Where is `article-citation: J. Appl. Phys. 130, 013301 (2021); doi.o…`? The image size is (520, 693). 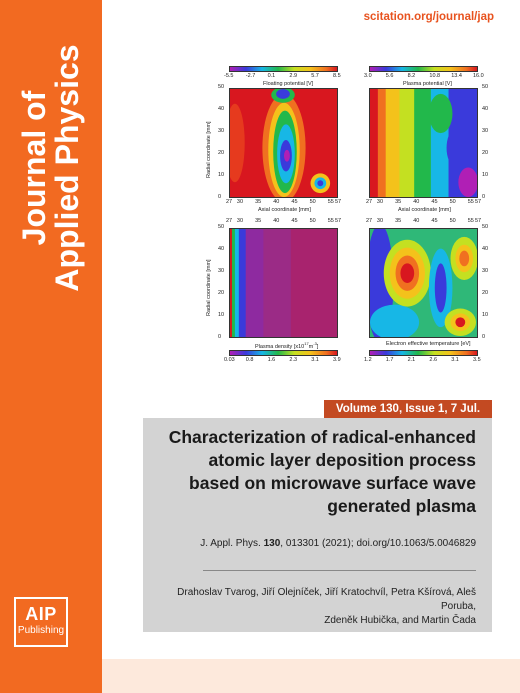
article-citation: J. Appl. Phys. 130, 013301 (2021); doi.o… is located at coordinates (338, 543).